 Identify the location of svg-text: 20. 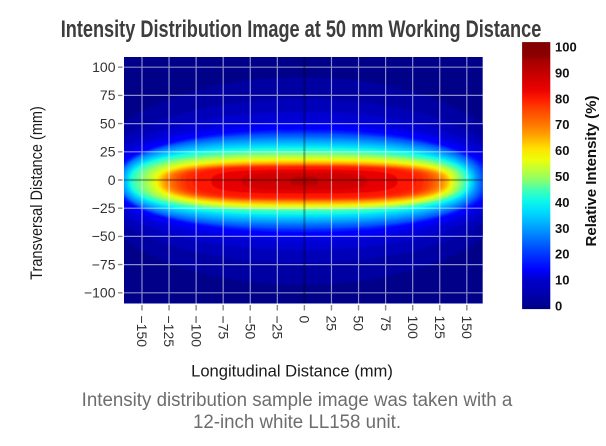
(562, 254).